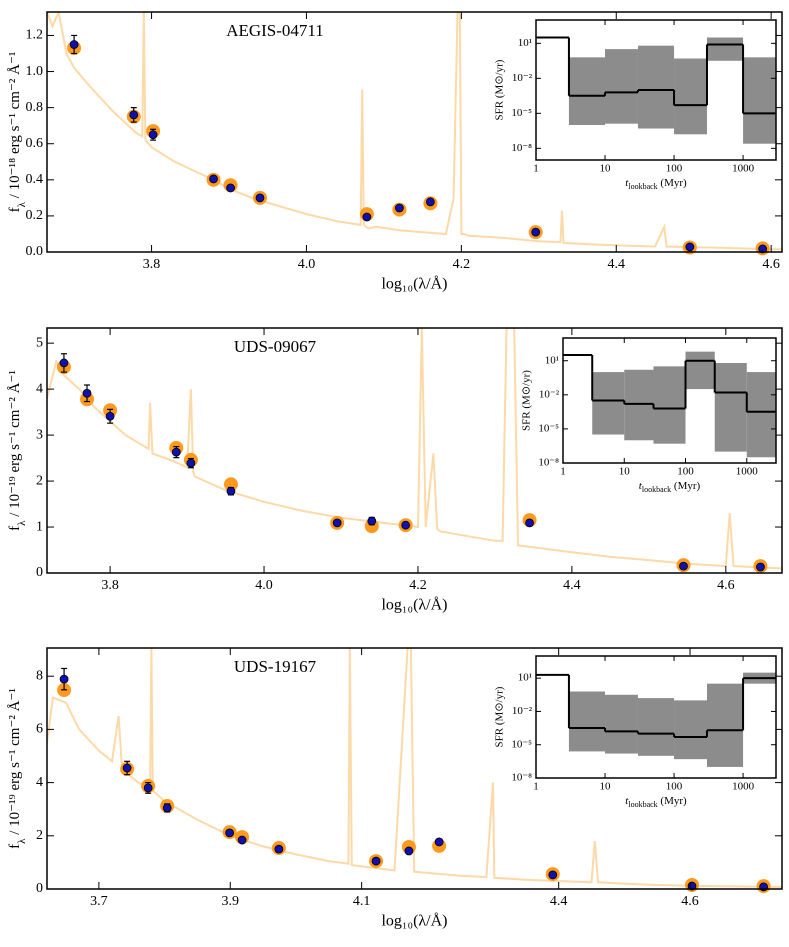 Image resolution: width=789 pixels, height=947 pixels. What do you see at coordinates (22, 523) in the screenshot?
I see `y-axis-label-part: λ` at bounding box center [22, 523].